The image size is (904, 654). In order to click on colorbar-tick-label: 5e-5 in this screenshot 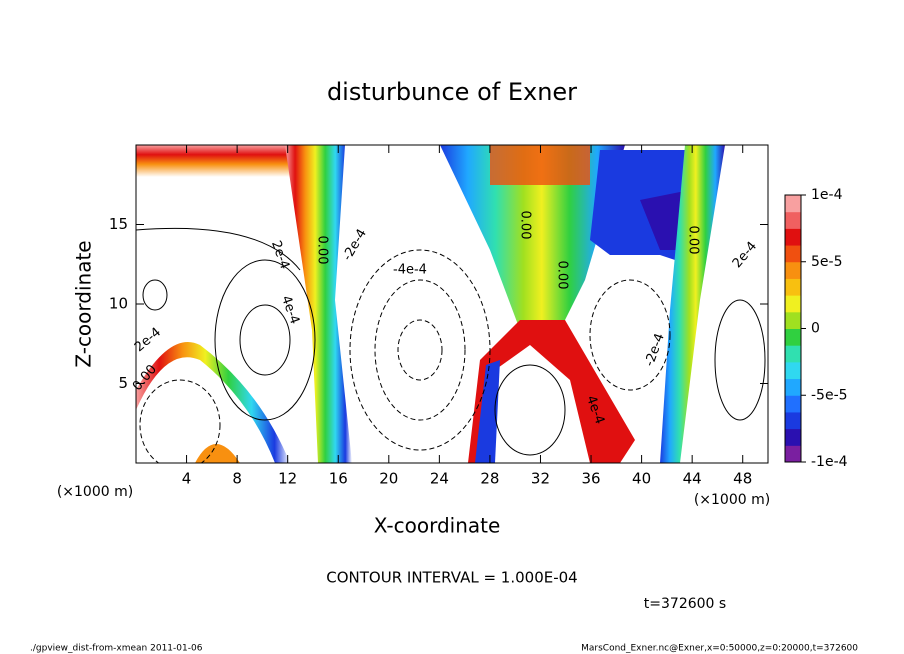, I will do `click(826, 262)`.